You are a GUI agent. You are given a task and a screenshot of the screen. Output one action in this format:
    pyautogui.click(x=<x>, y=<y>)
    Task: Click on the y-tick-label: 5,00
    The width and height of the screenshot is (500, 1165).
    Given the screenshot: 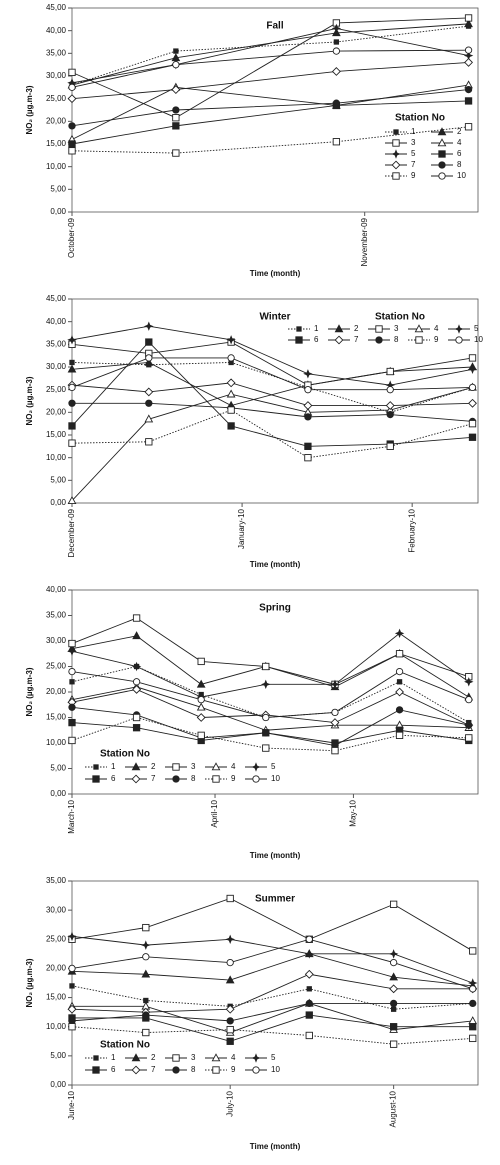 What is the action you would take?
    pyautogui.click(x=58, y=768)
    